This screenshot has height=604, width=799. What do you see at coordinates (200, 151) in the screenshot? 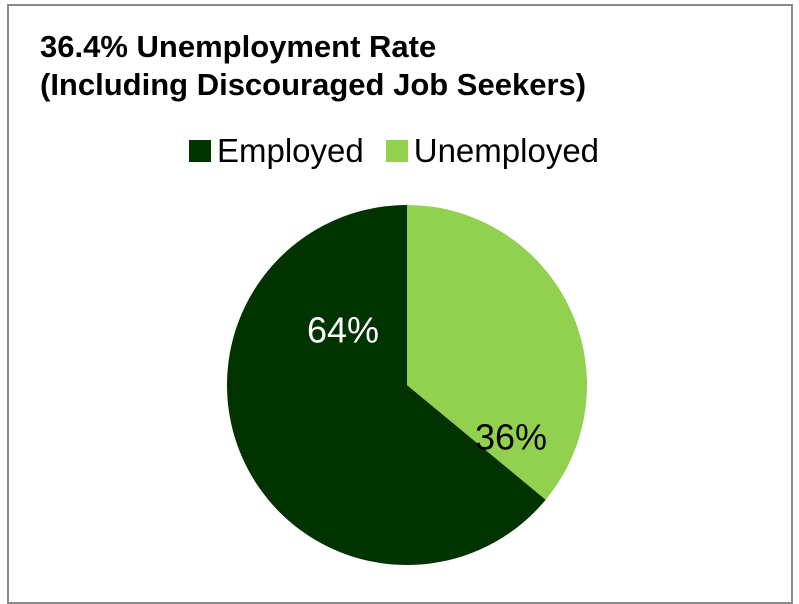
I see `legend-swatch-employed` at bounding box center [200, 151].